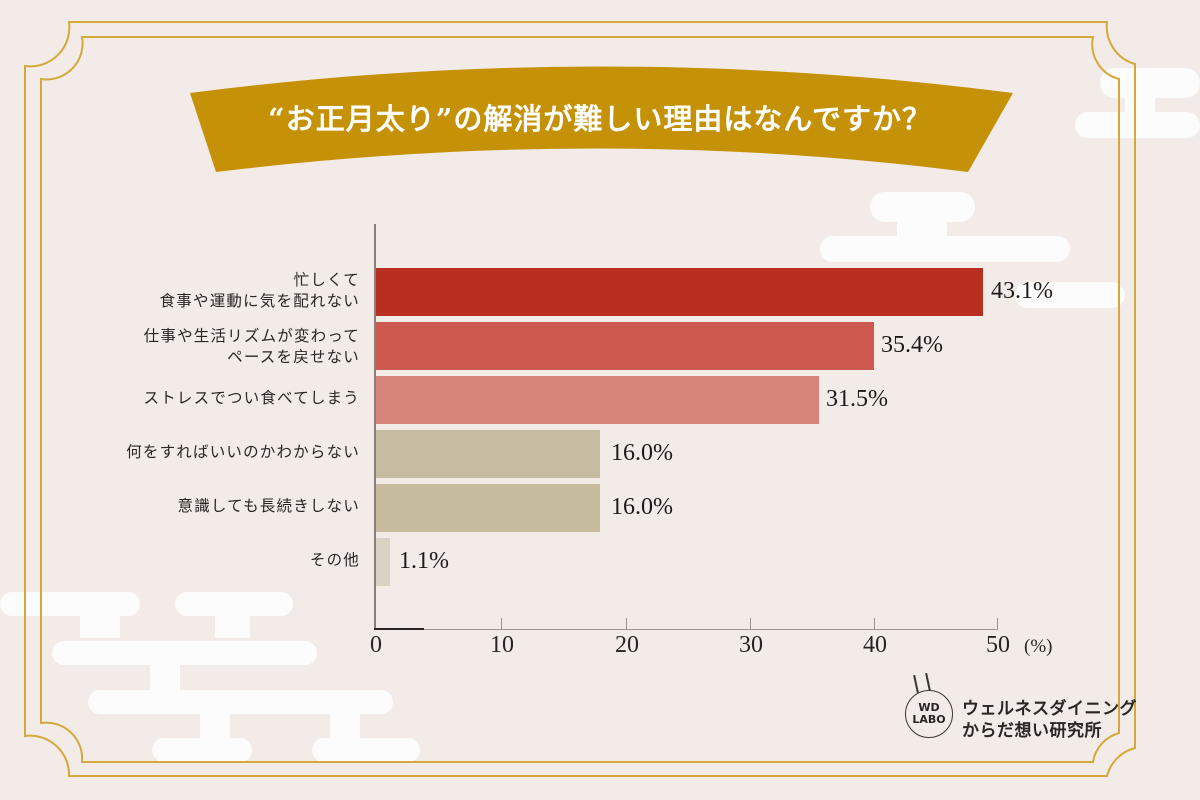 The width and height of the screenshot is (1200, 800). Describe the element at coordinates (600, 119) in the screenshot. I see `chart-title: “お正月太り”の解消が難しい理由はなんですか？` at that location.